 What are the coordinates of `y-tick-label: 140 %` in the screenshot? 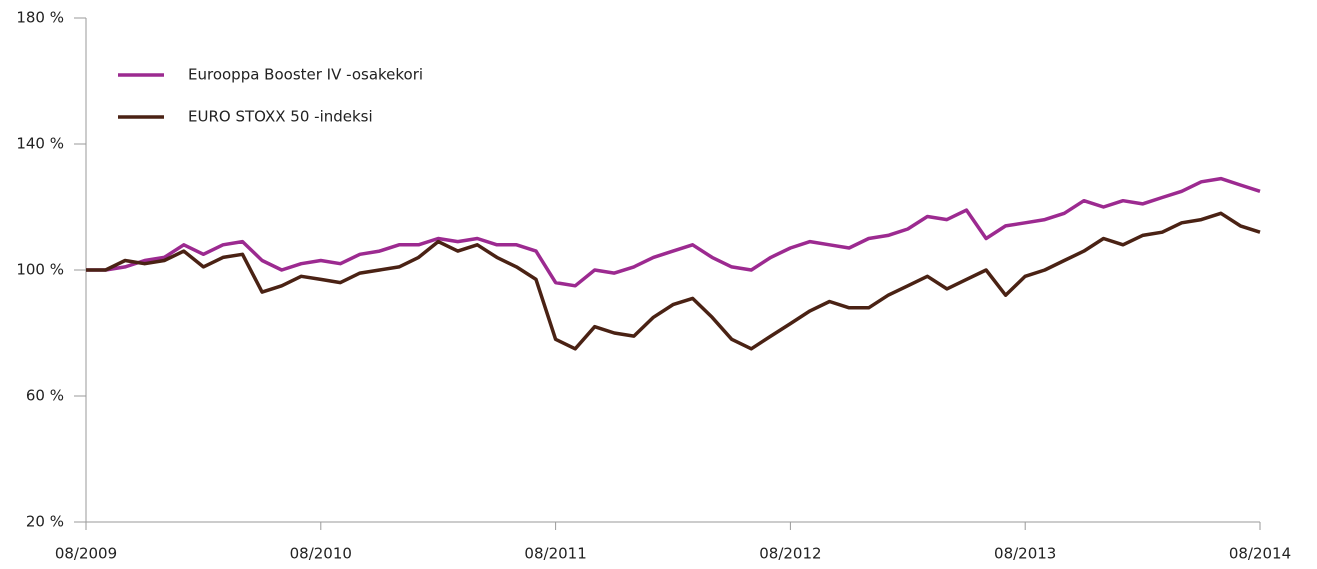 It's located at (40, 144).